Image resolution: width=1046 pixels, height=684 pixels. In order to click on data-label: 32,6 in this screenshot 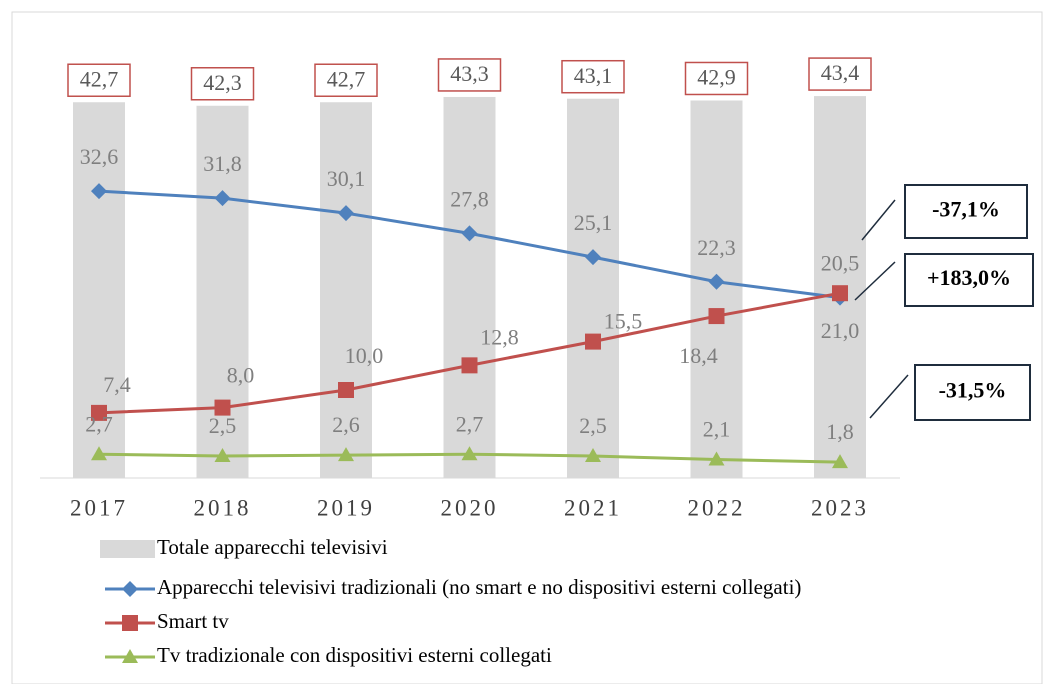, I will do `click(99, 156)`.